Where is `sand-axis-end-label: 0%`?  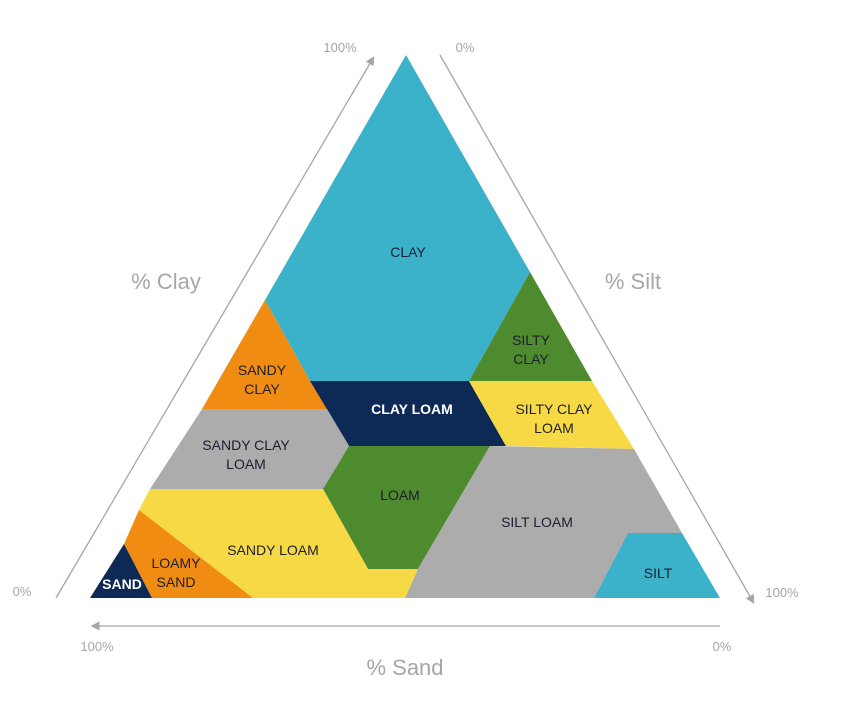 sand-axis-end-label: 0% is located at coordinates (722, 646).